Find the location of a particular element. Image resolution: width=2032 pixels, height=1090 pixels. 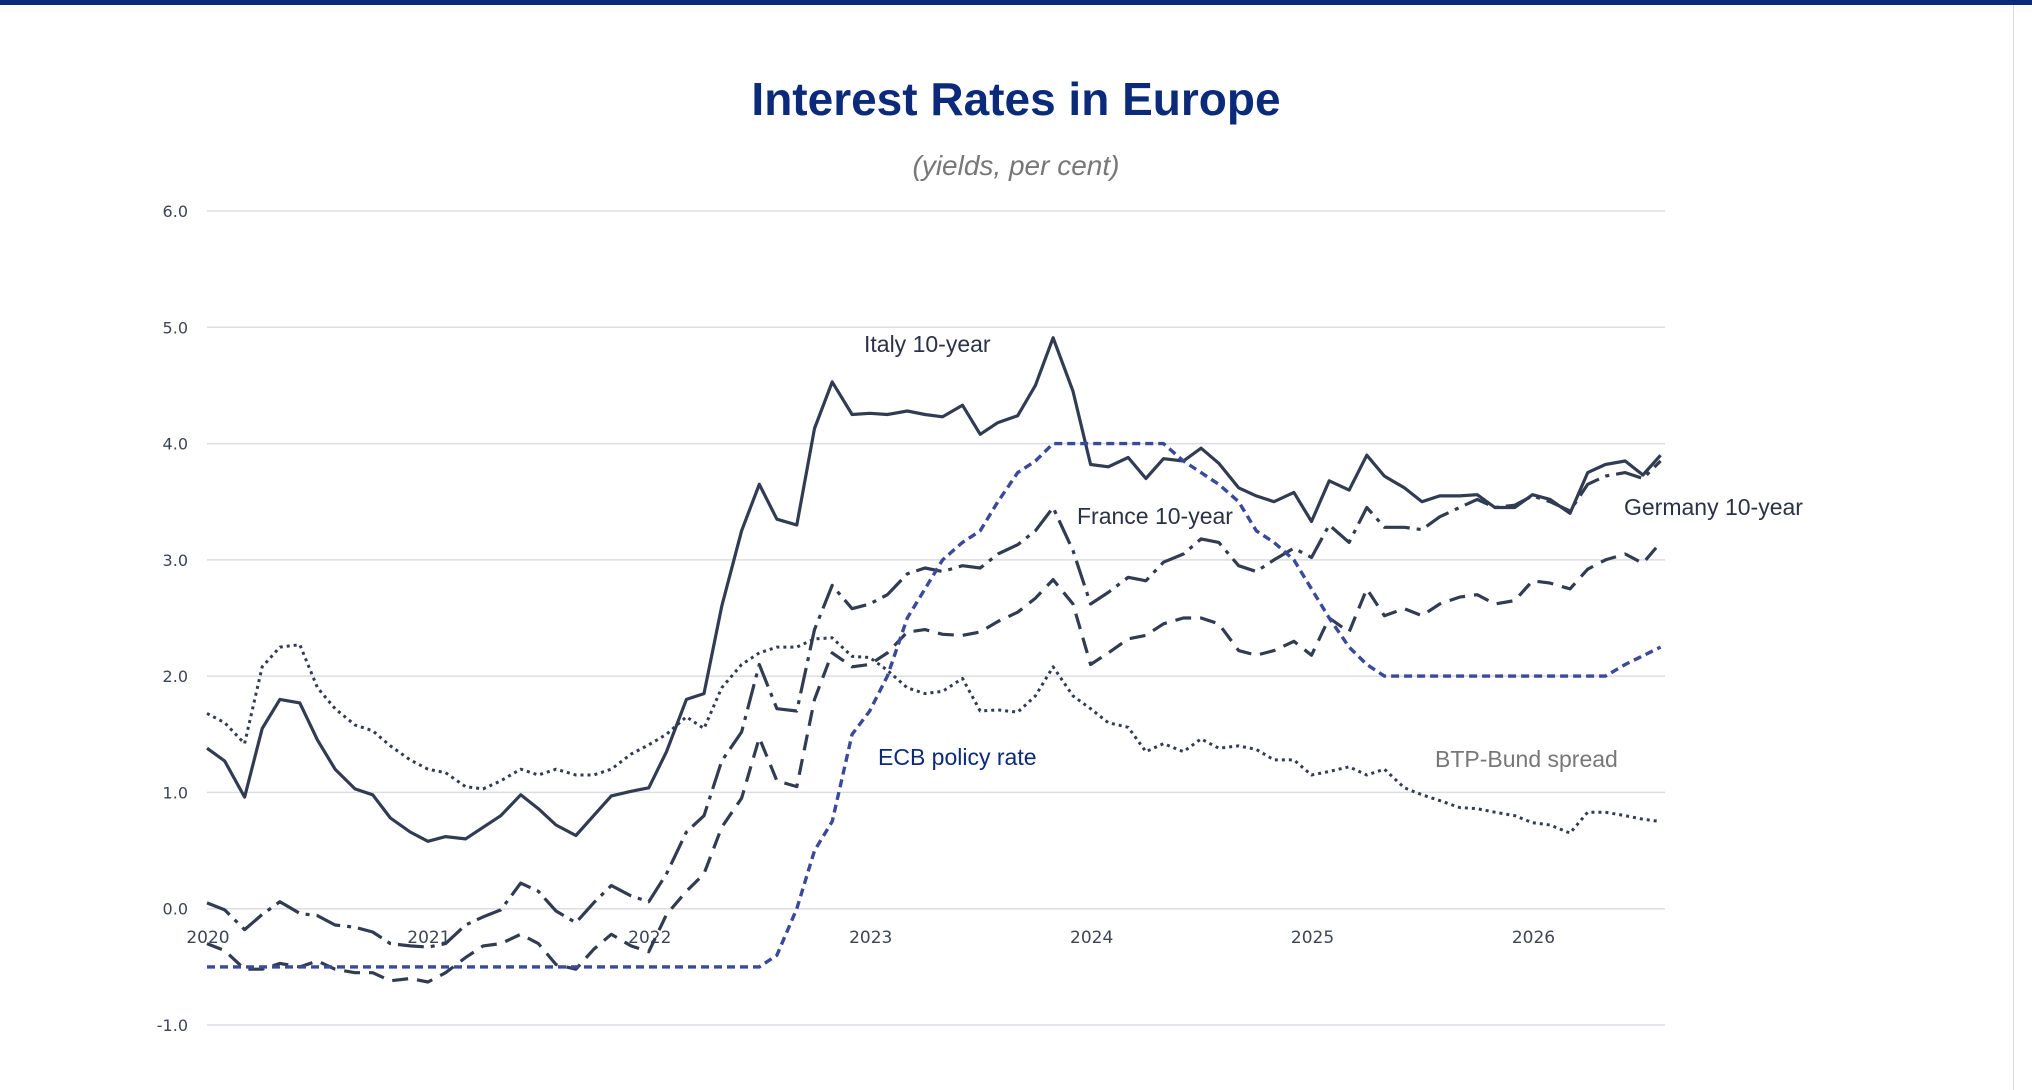

y-tick-label: 5.0 is located at coordinates (175, 327).